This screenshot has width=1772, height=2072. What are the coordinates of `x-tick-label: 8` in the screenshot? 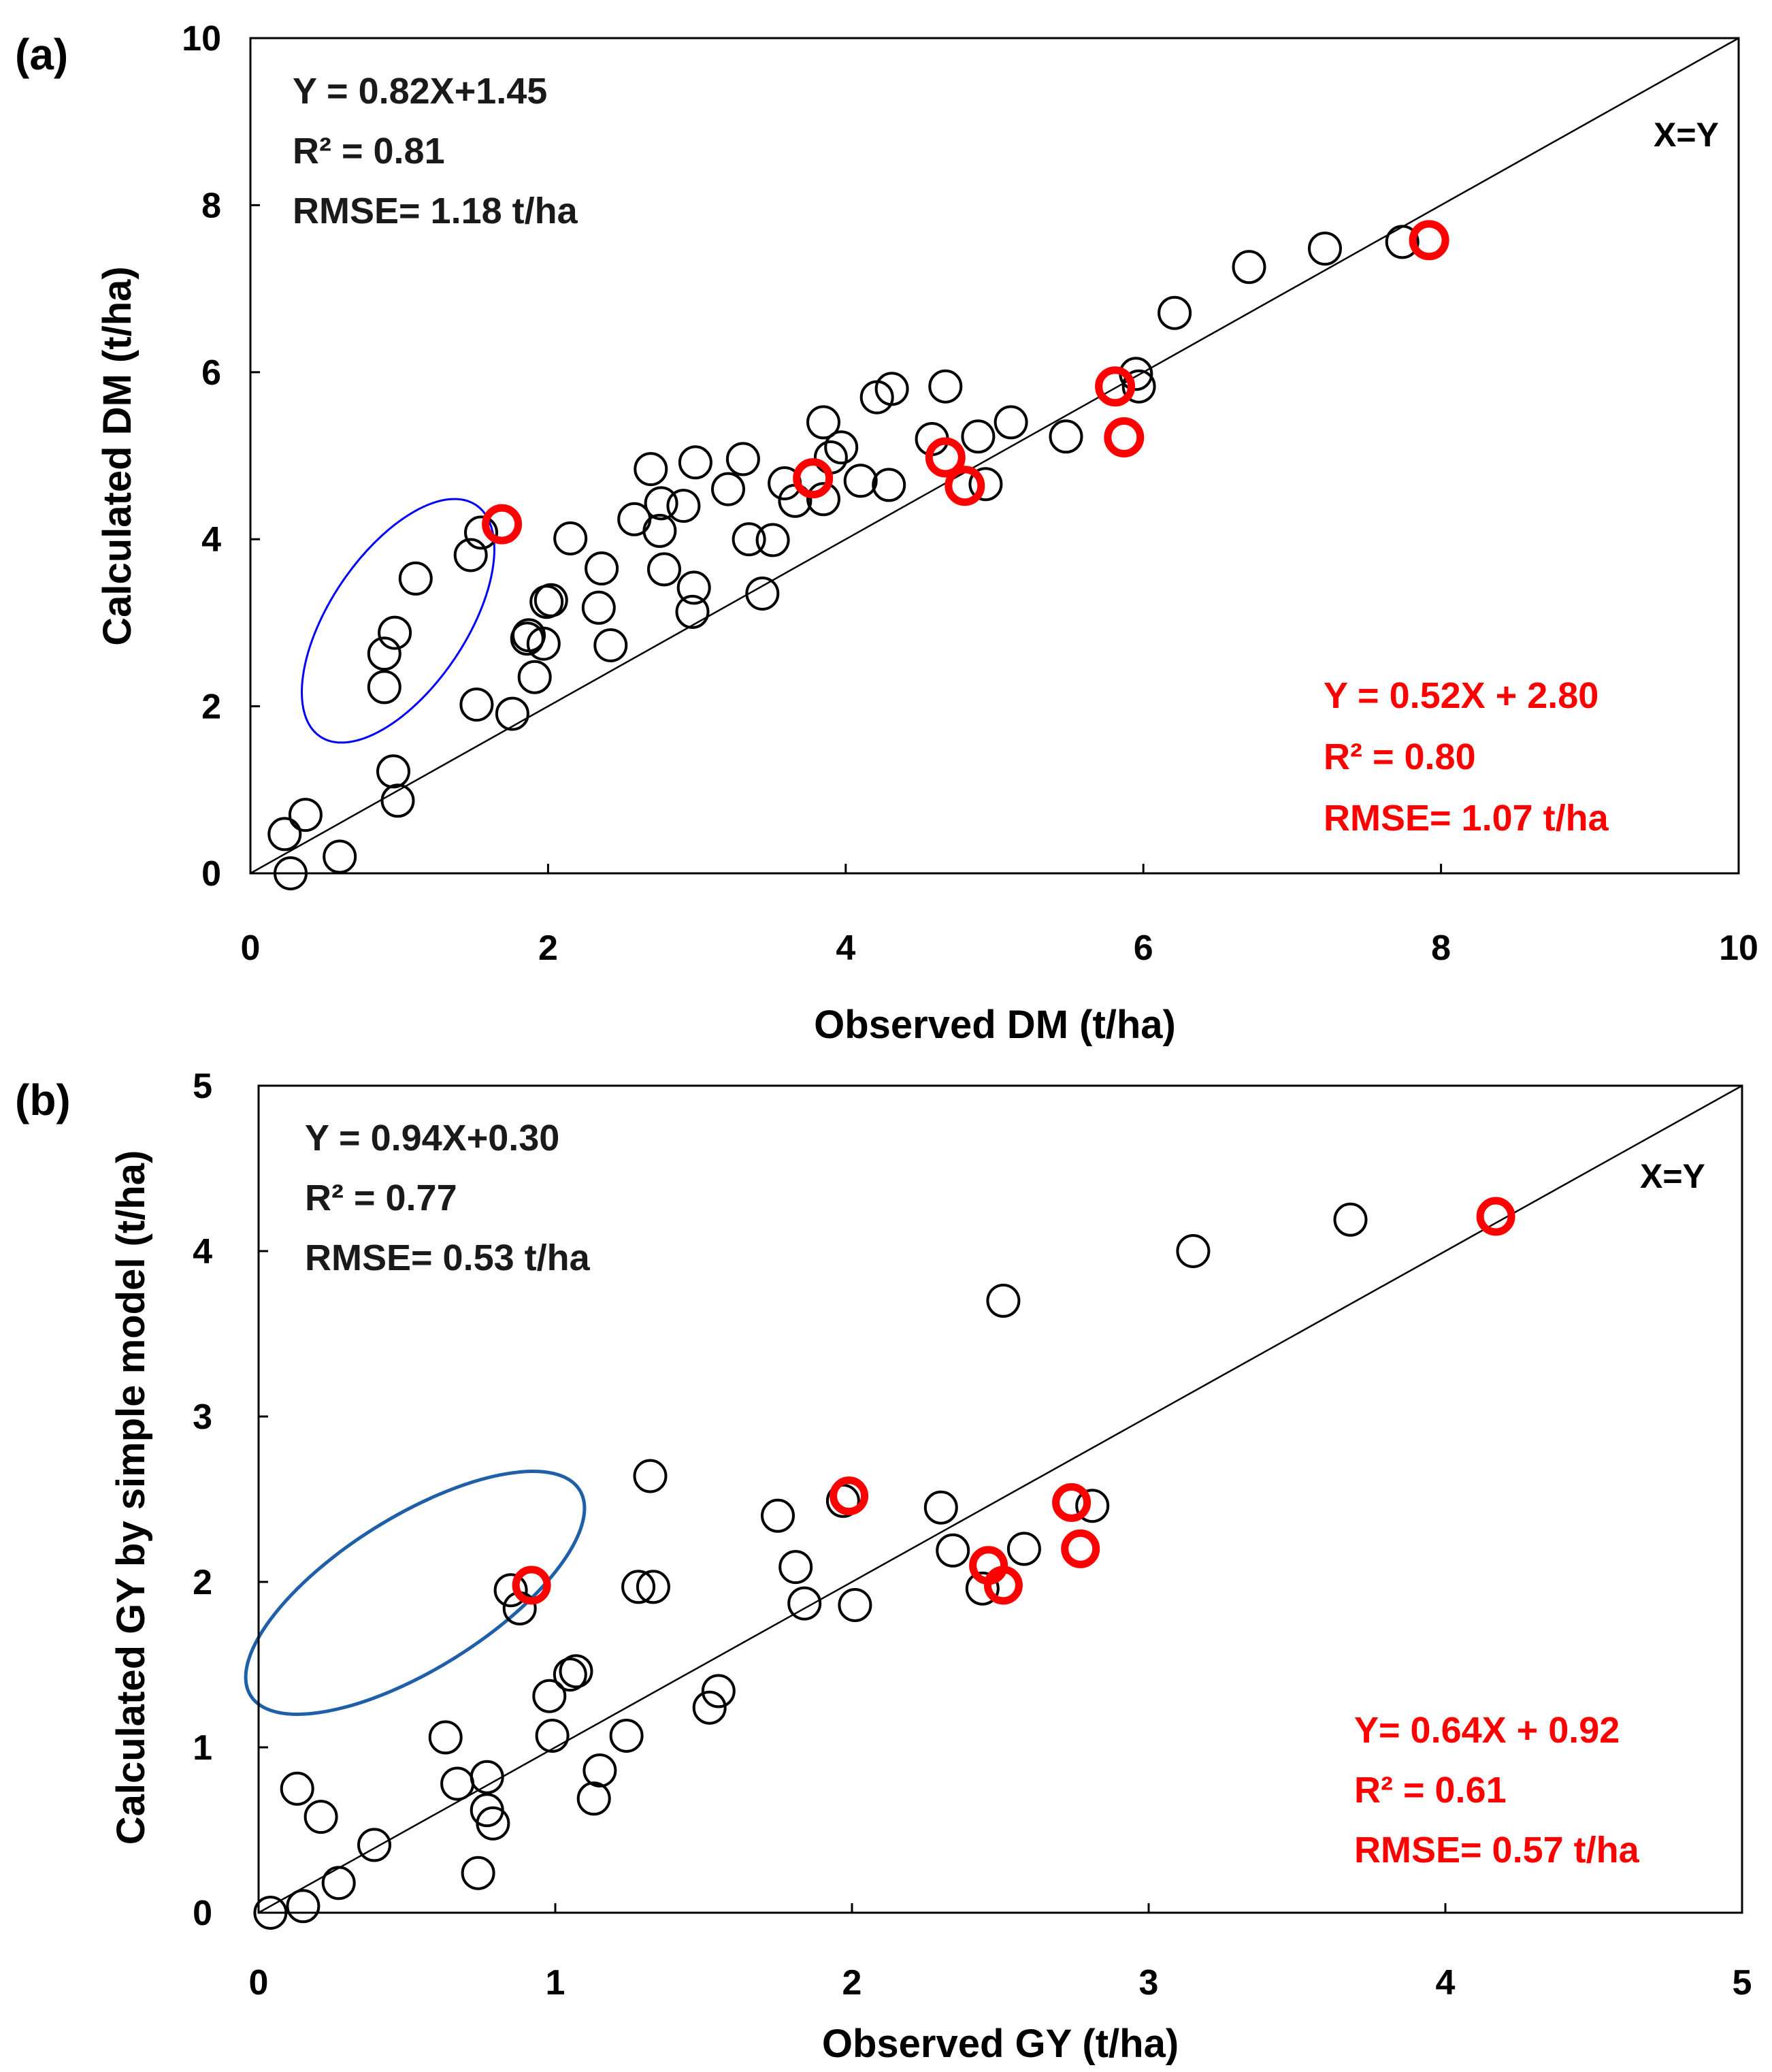 It's located at (1441, 948).